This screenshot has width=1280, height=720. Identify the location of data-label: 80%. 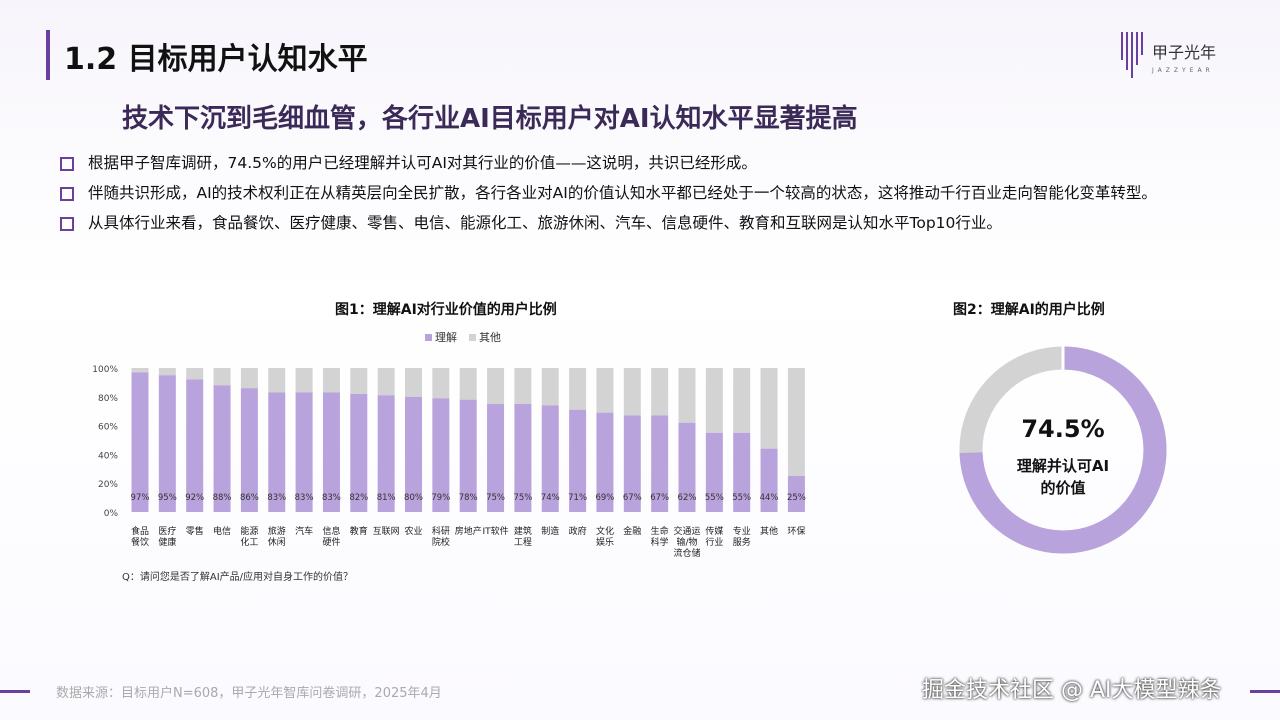
(413, 498).